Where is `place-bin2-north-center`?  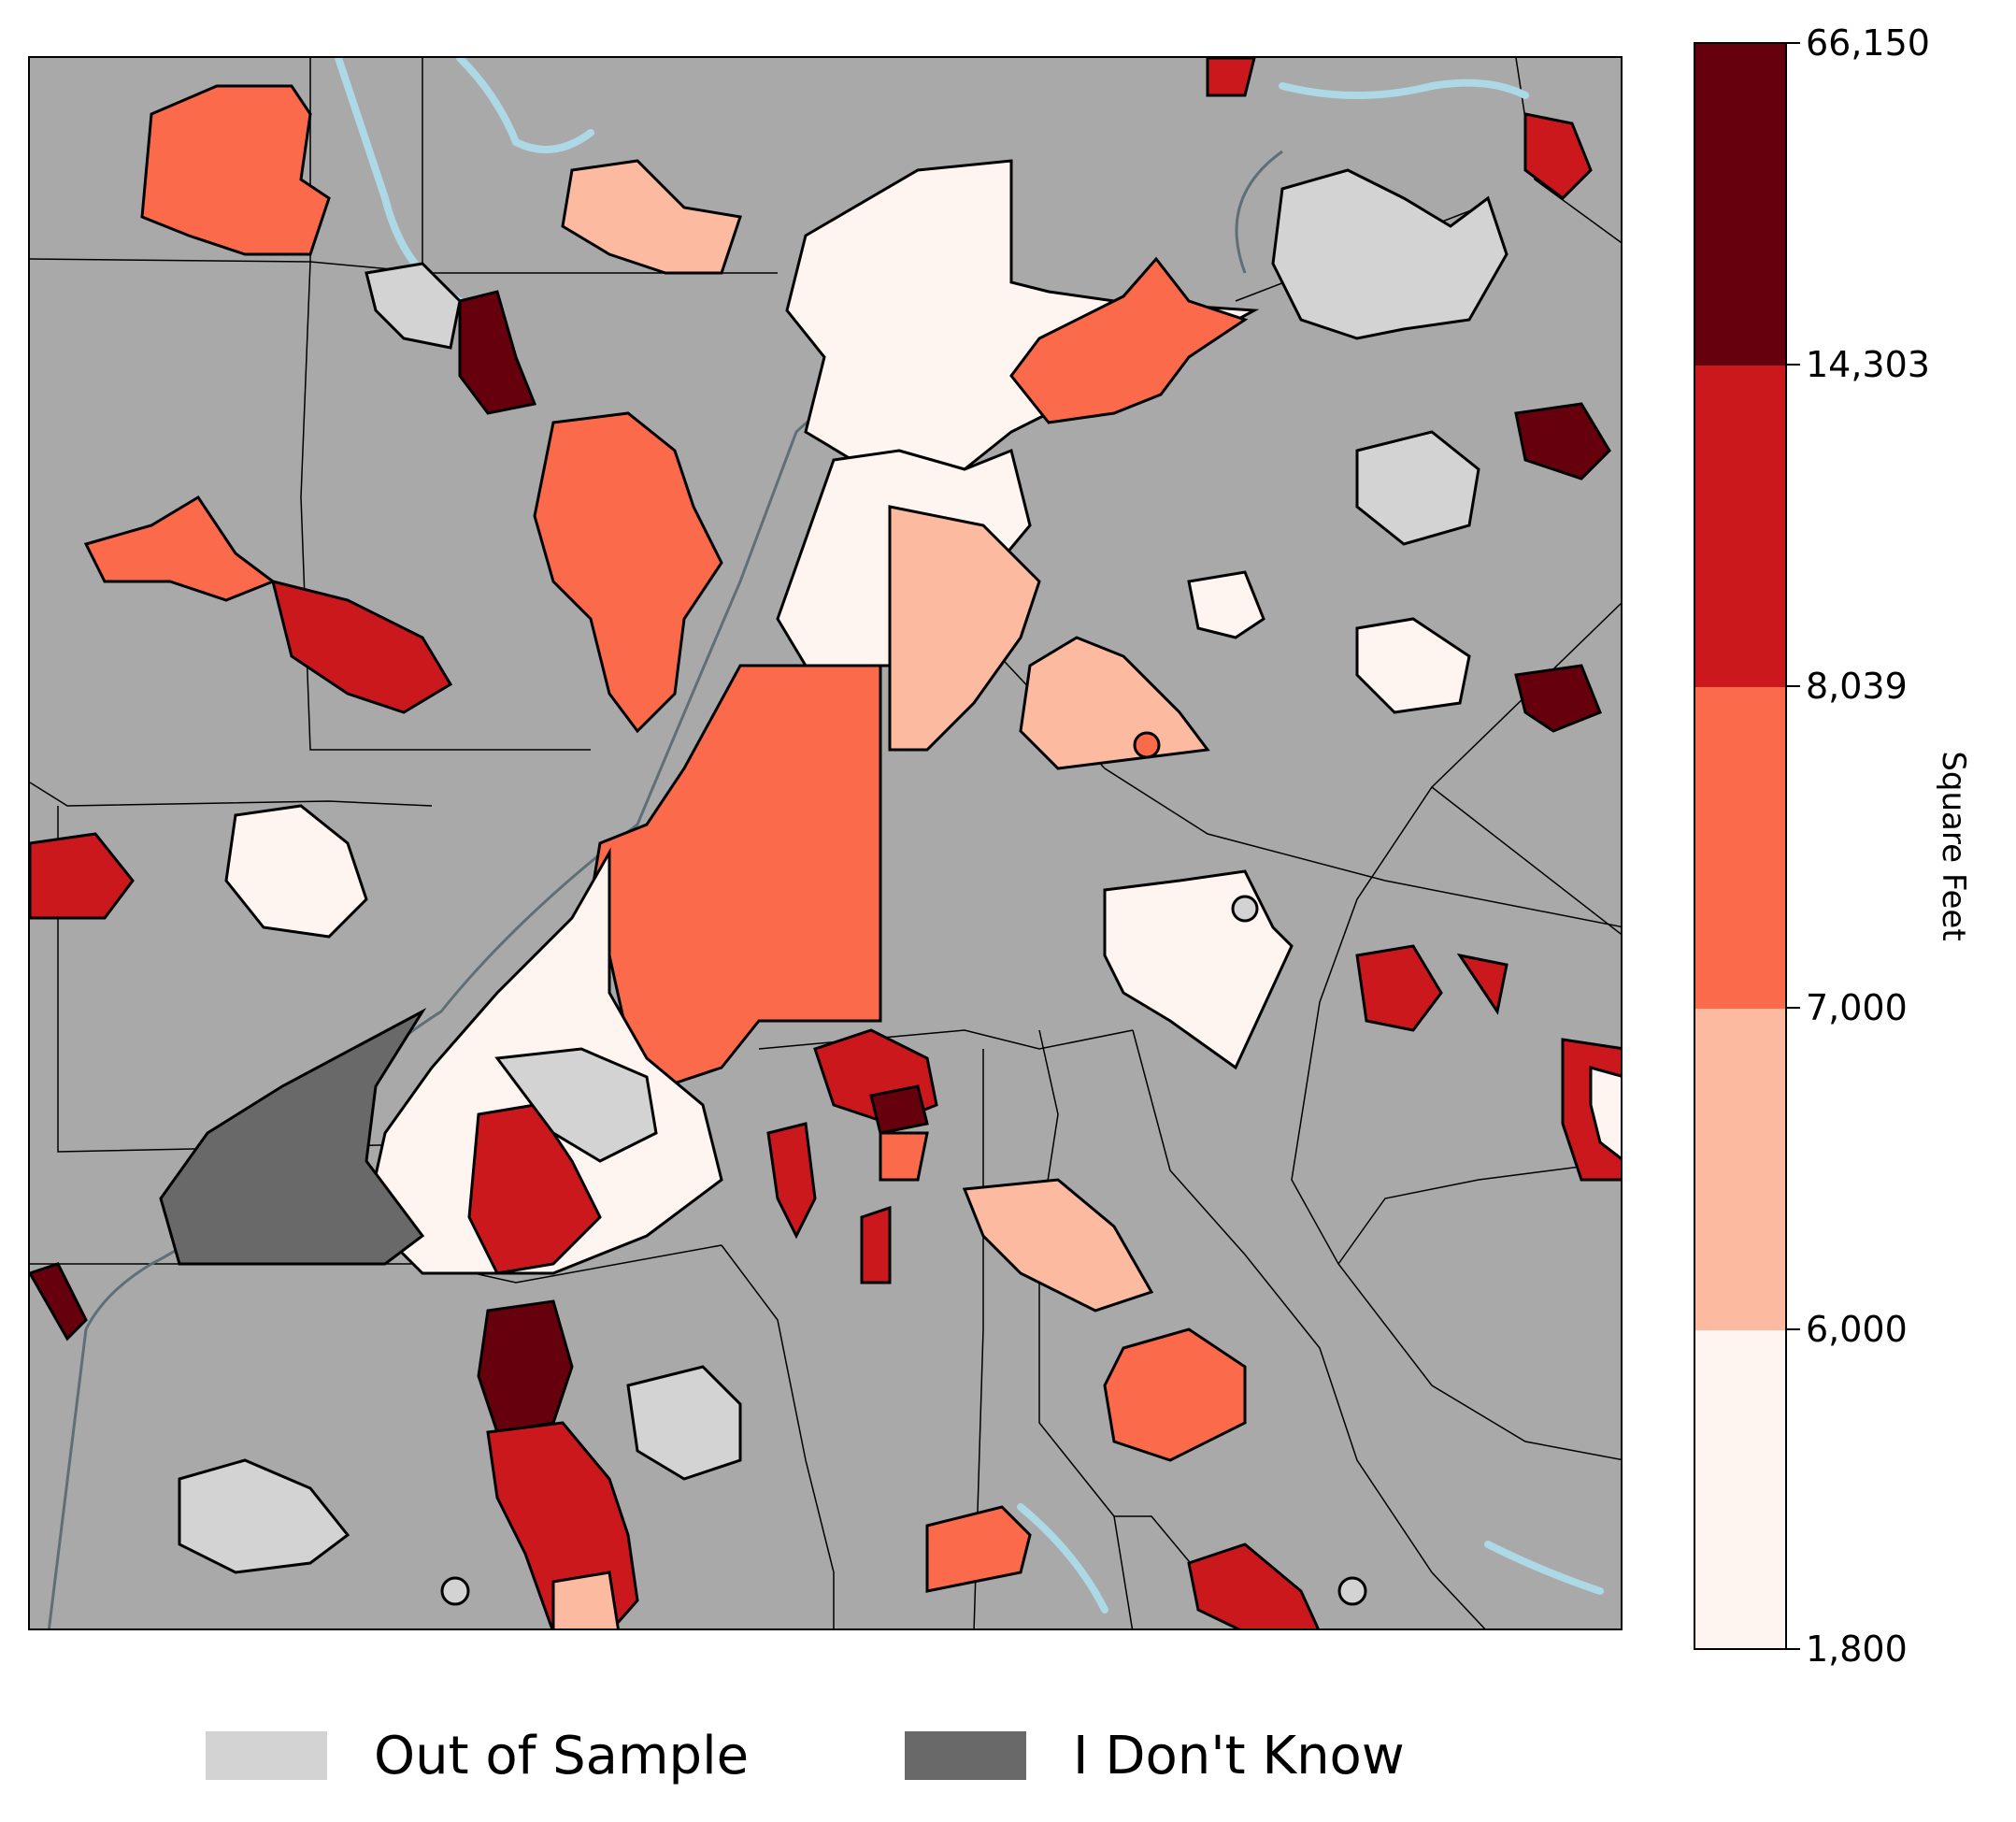 place-bin2-north-center is located at coordinates (651, 217).